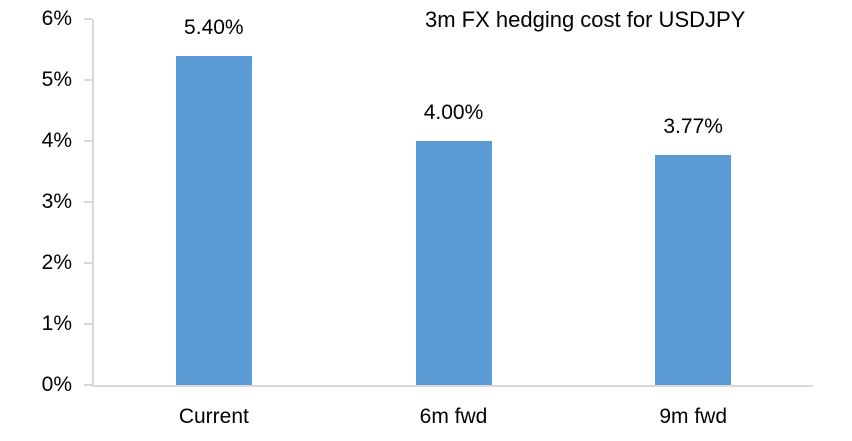  Describe the element at coordinates (453, 416) in the screenshot. I see `category-label: 6m fwd` at that location.